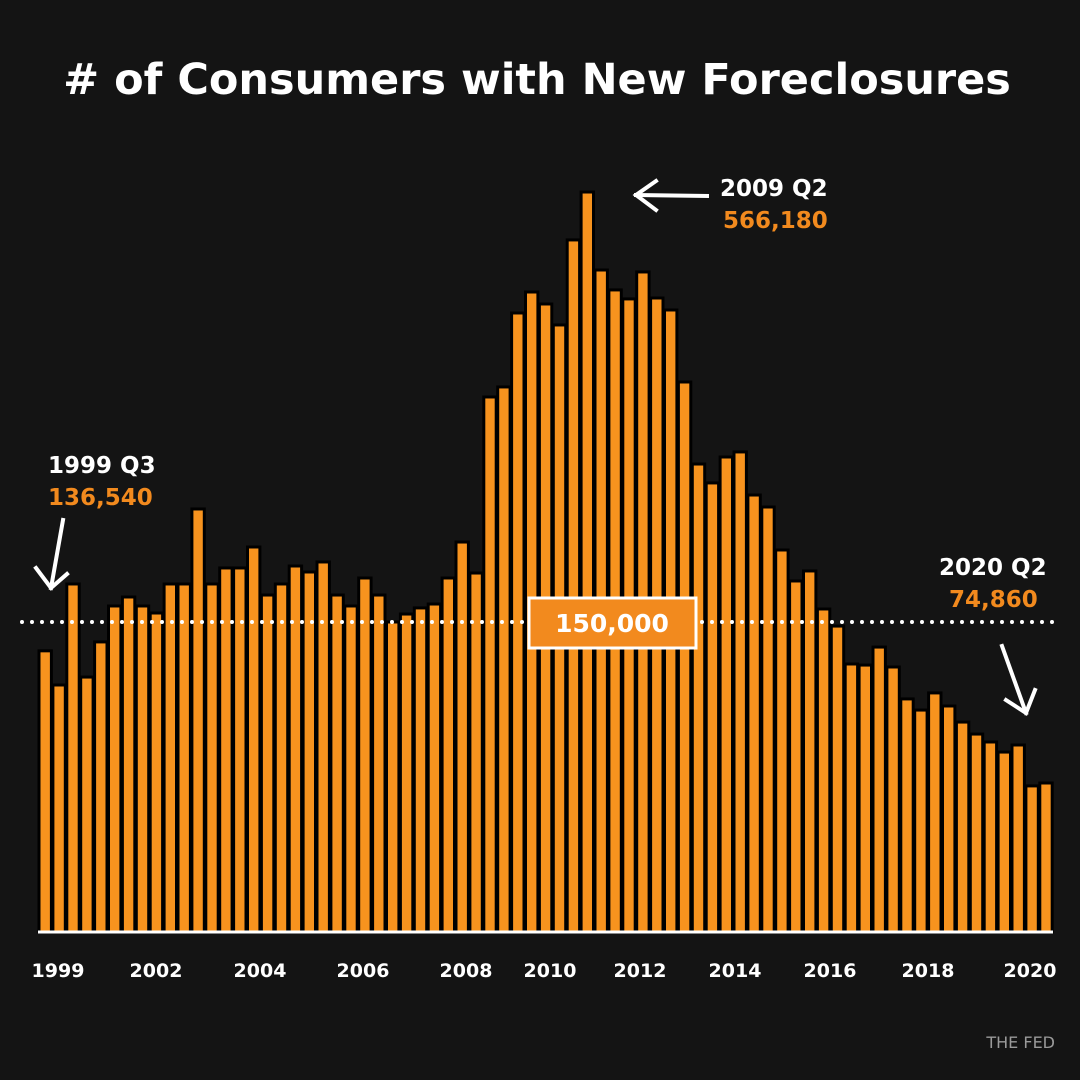 The width and height of the screenshot is (1080, 1080). Describe the element at coordinates (58, 971) in the screenshot. I see `x-tick-label: 1999` at that location.